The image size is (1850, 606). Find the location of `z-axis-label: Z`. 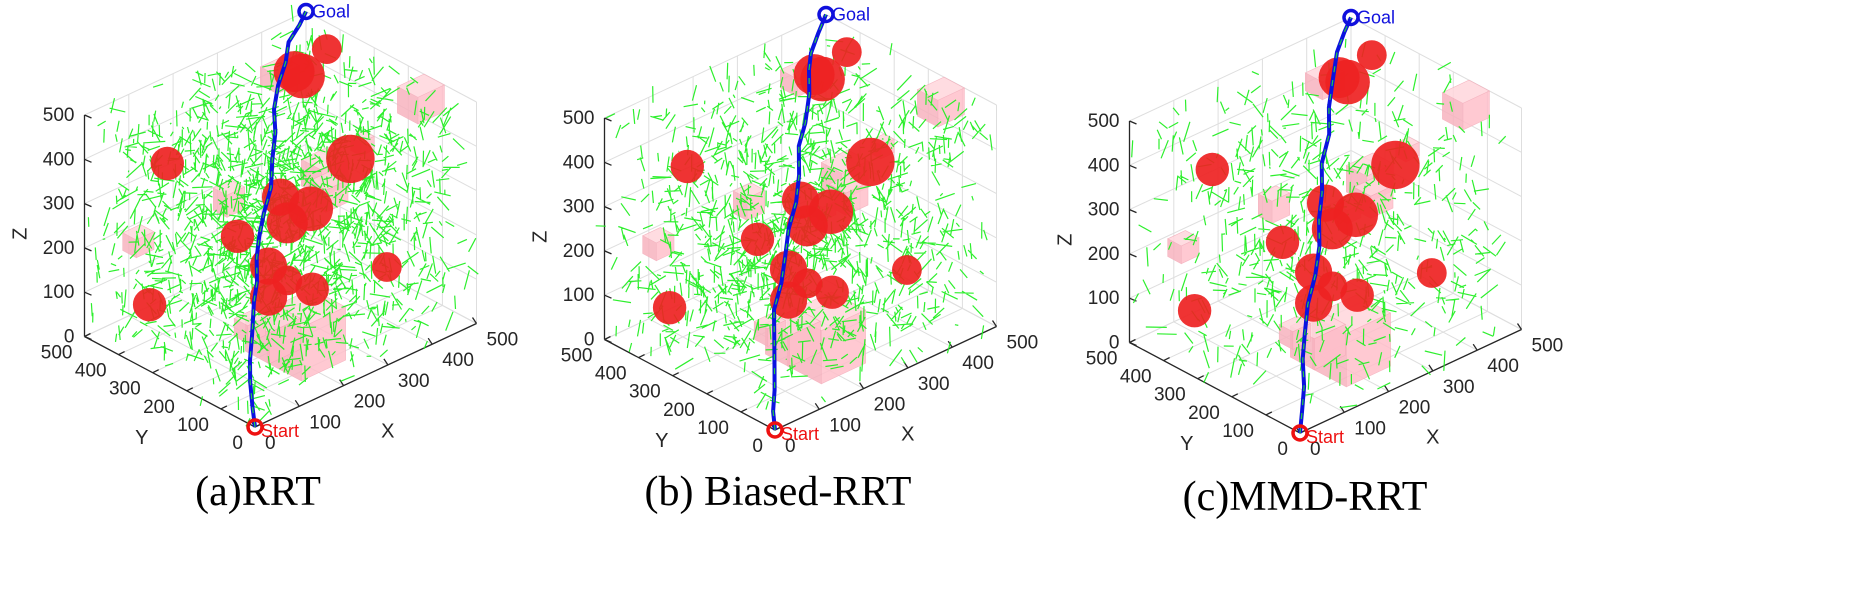

z-axis-label: Z is located at coordinates (541, 237).